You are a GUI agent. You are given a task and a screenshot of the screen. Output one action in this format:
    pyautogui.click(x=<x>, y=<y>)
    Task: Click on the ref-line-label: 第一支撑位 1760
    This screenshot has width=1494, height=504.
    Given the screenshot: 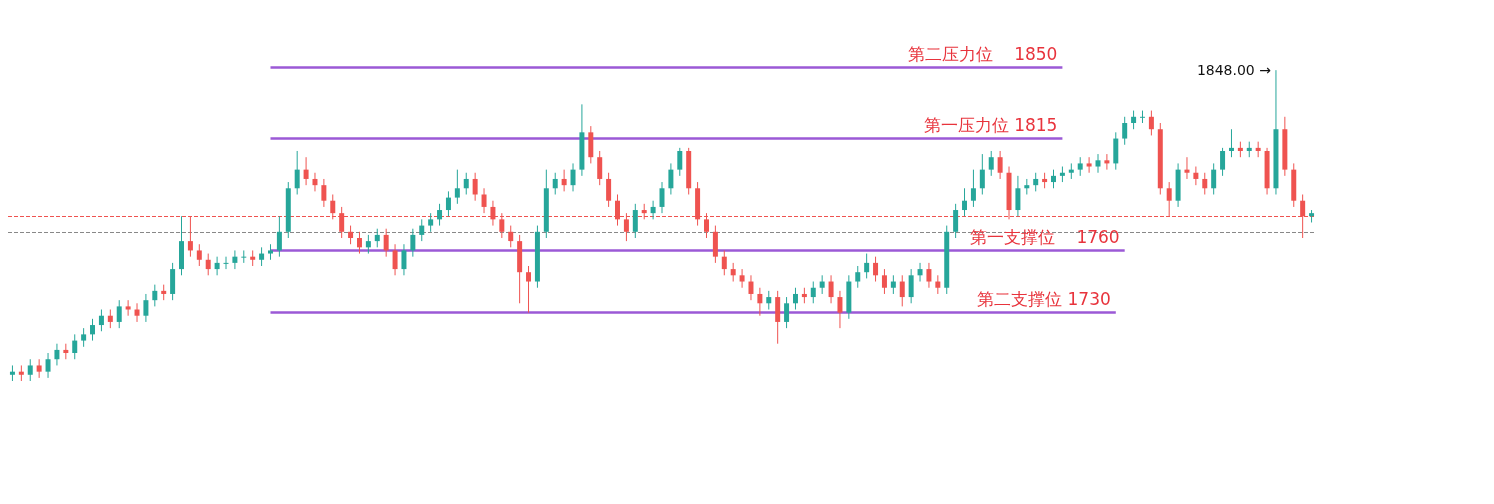 What is the action you would take?
    pyautogui.click(x=1044, y=236)
    